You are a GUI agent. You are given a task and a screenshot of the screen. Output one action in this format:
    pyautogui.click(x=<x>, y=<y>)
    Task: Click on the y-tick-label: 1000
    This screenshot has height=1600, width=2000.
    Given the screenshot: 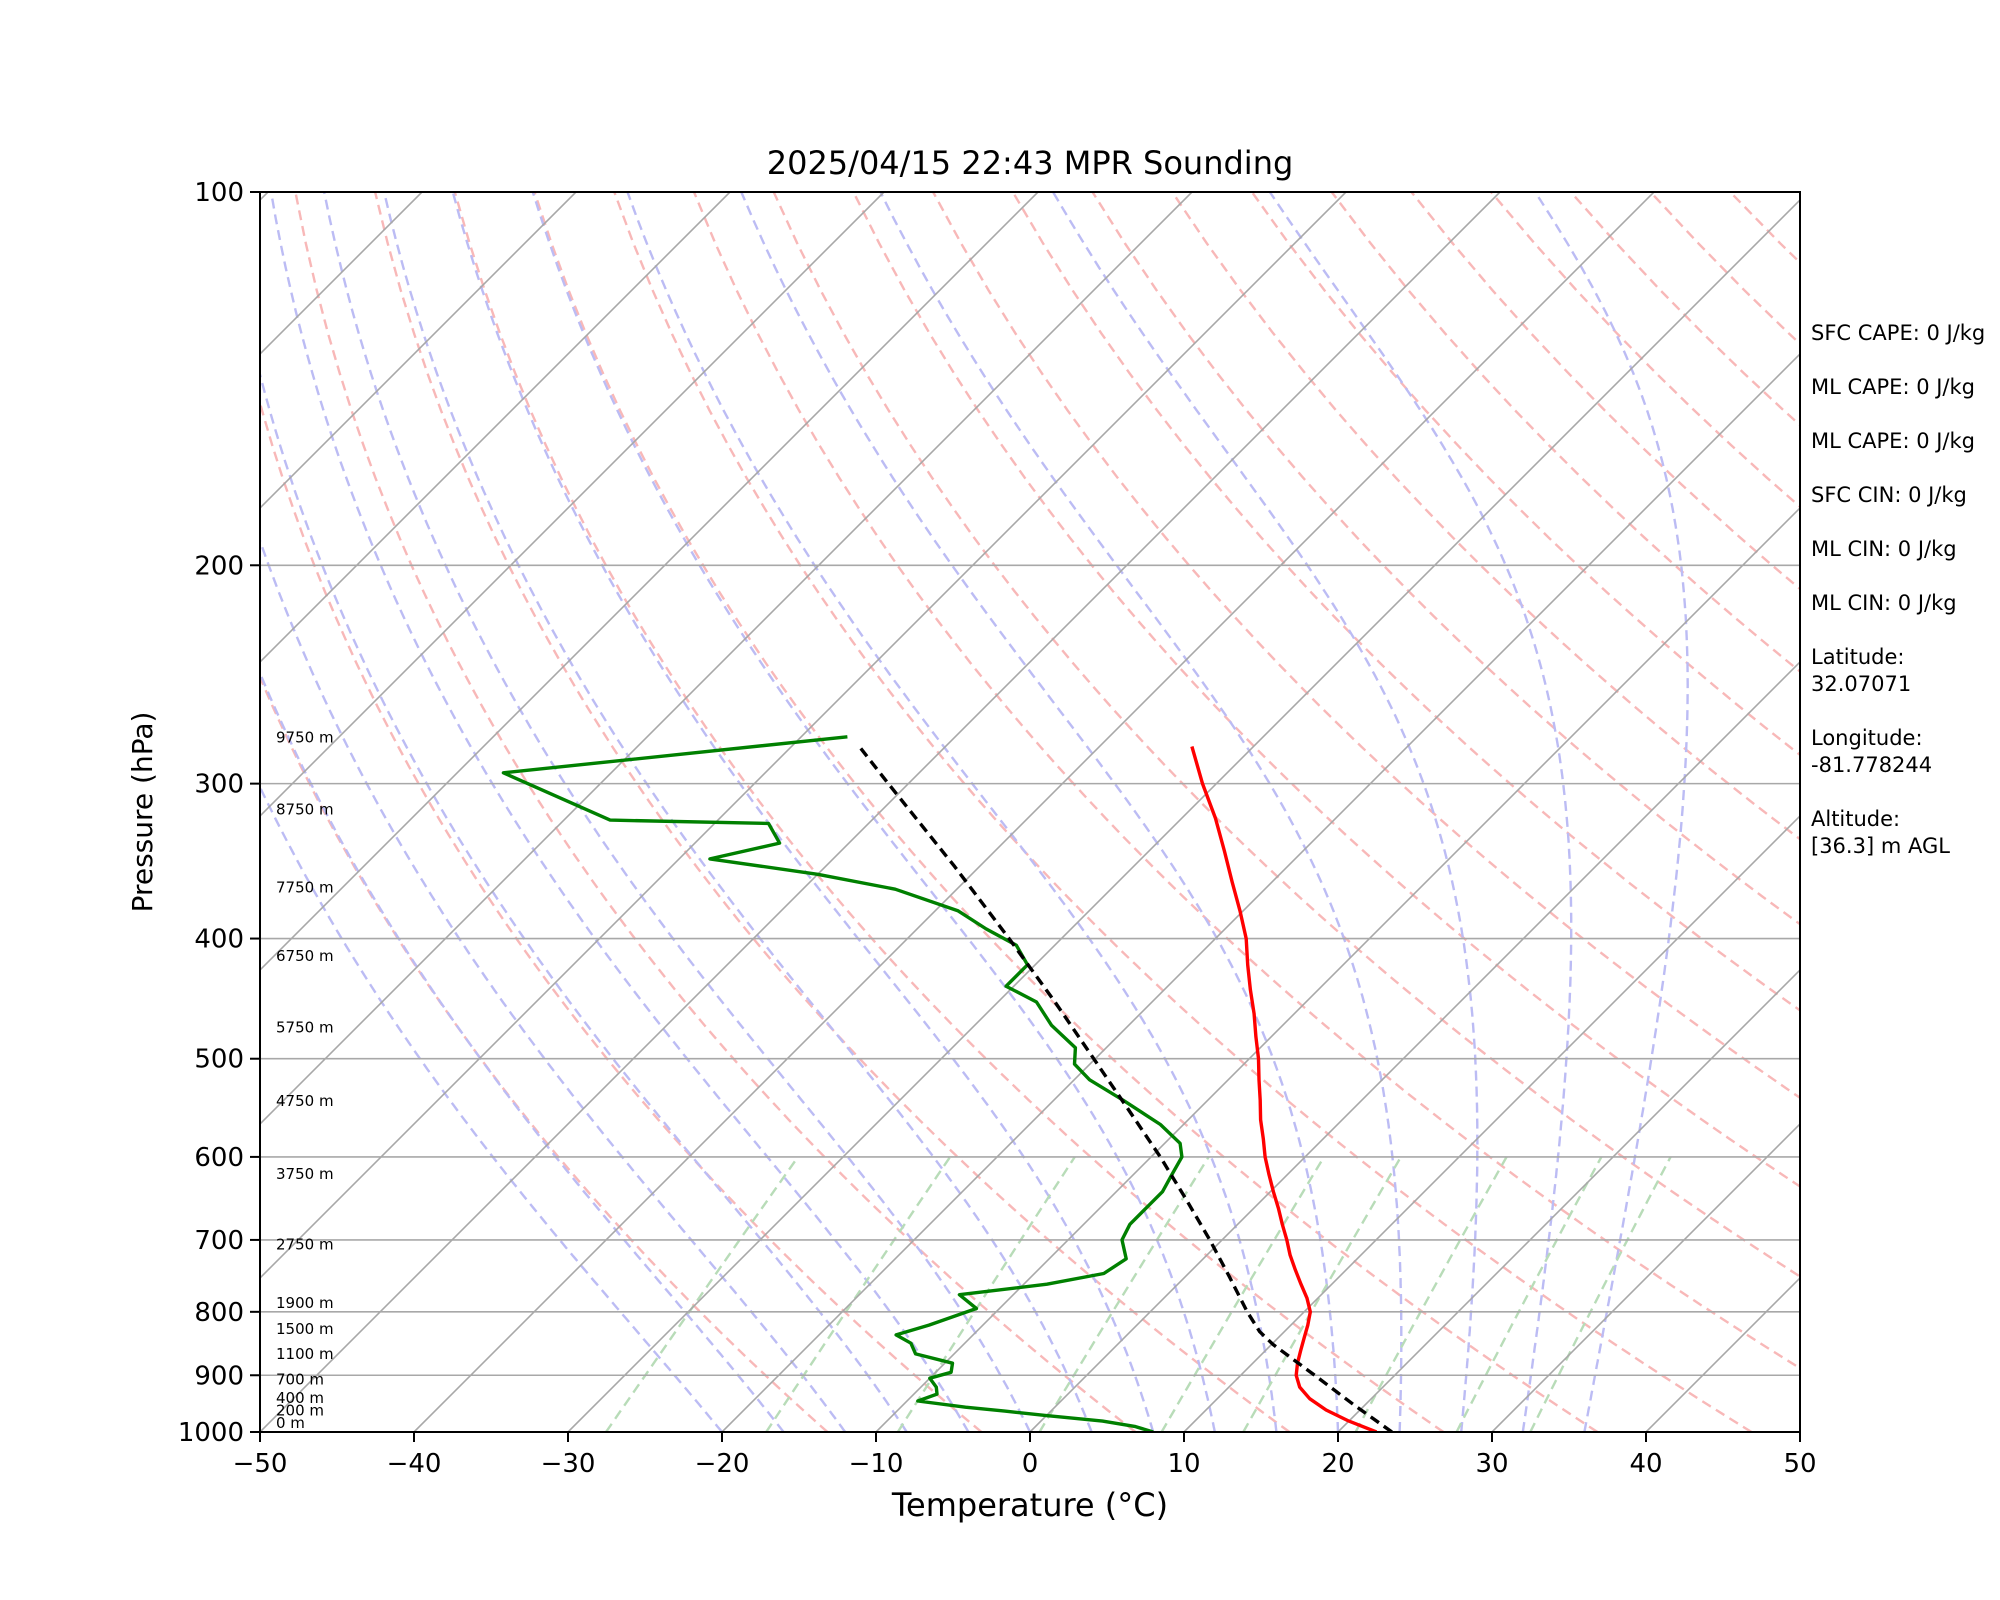 What is the action you would take?
    pyautogui.click(x=211, y=1433)
    